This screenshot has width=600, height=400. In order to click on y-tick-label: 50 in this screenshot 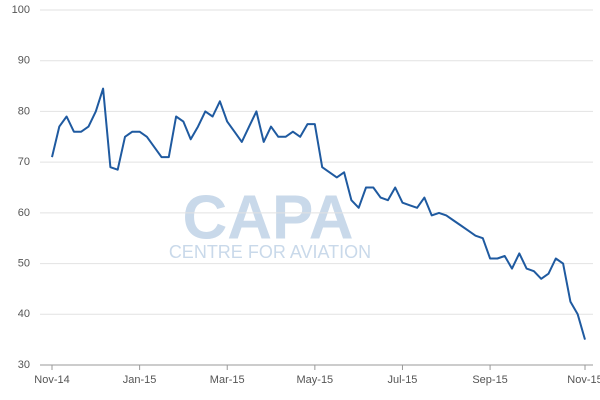, I will do `click(24, 263)`.